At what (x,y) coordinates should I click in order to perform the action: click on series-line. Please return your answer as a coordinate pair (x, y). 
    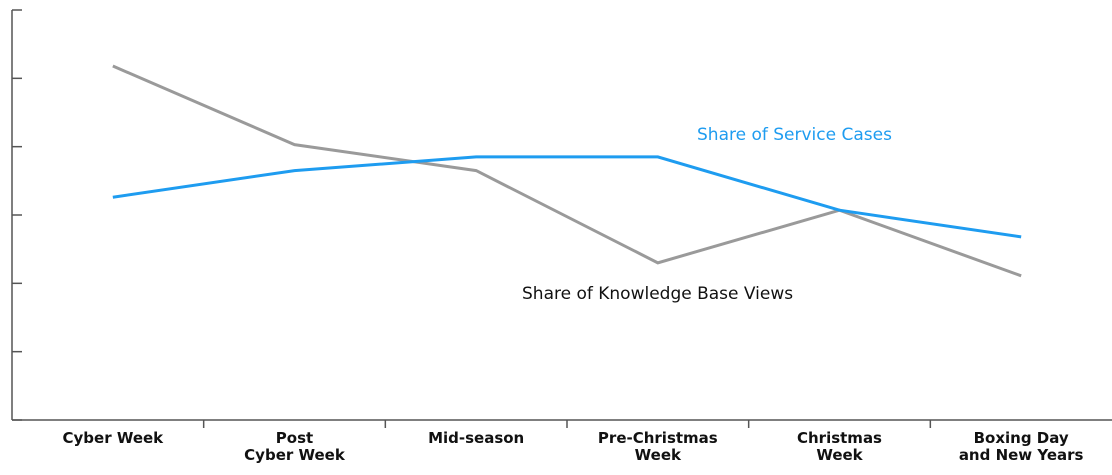
    Looking at the image, I should click on (567, 197).